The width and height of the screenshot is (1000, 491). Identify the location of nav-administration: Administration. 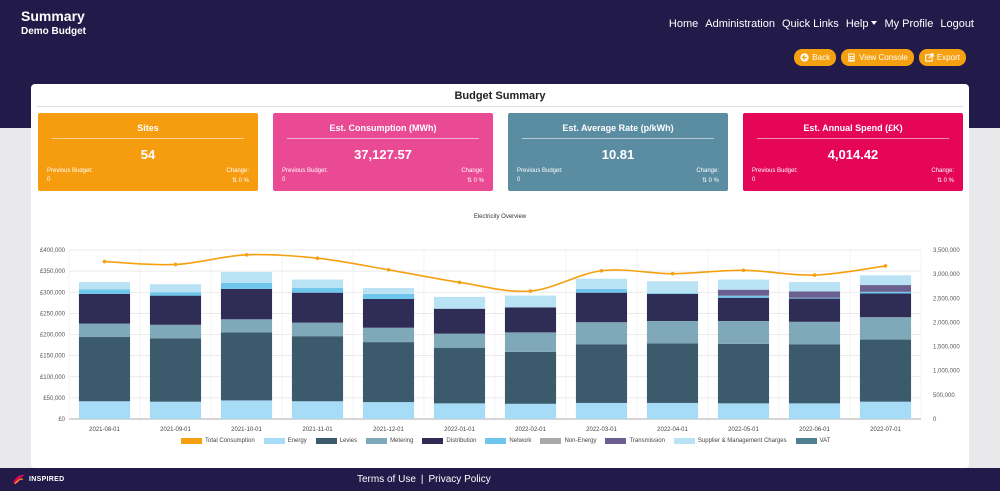
(740, 24).